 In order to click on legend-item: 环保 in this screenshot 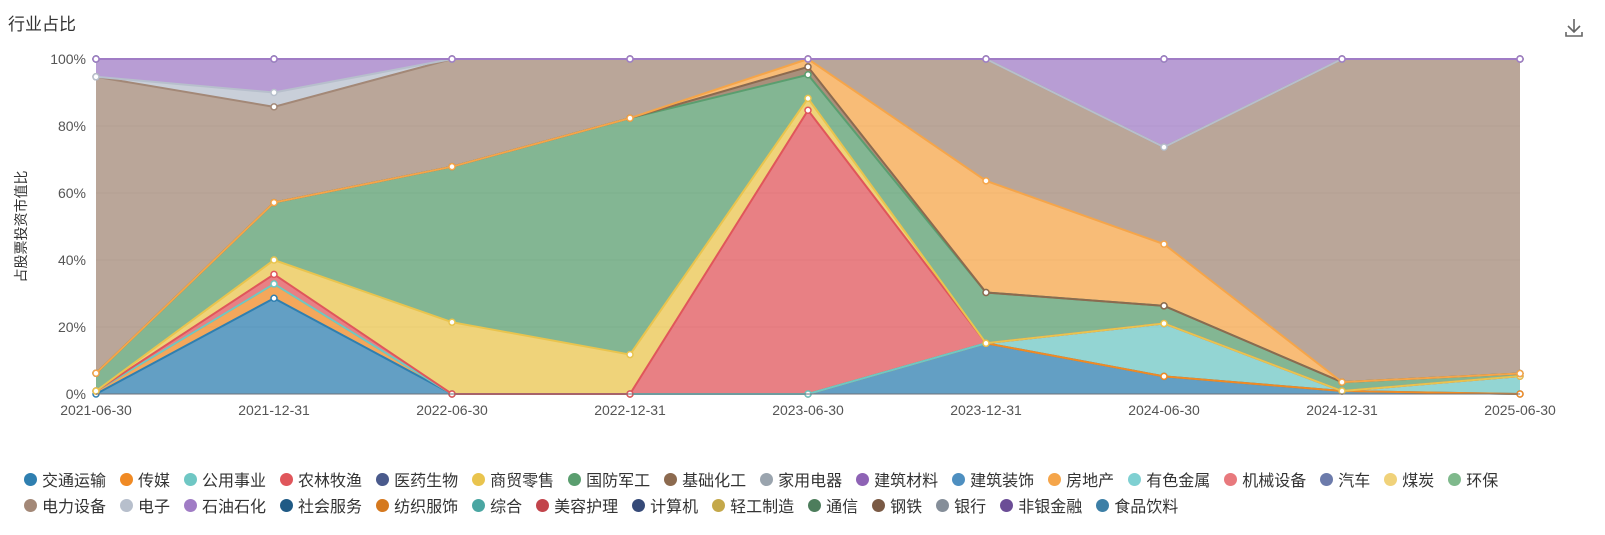, I will do `click(1473, 479)`.